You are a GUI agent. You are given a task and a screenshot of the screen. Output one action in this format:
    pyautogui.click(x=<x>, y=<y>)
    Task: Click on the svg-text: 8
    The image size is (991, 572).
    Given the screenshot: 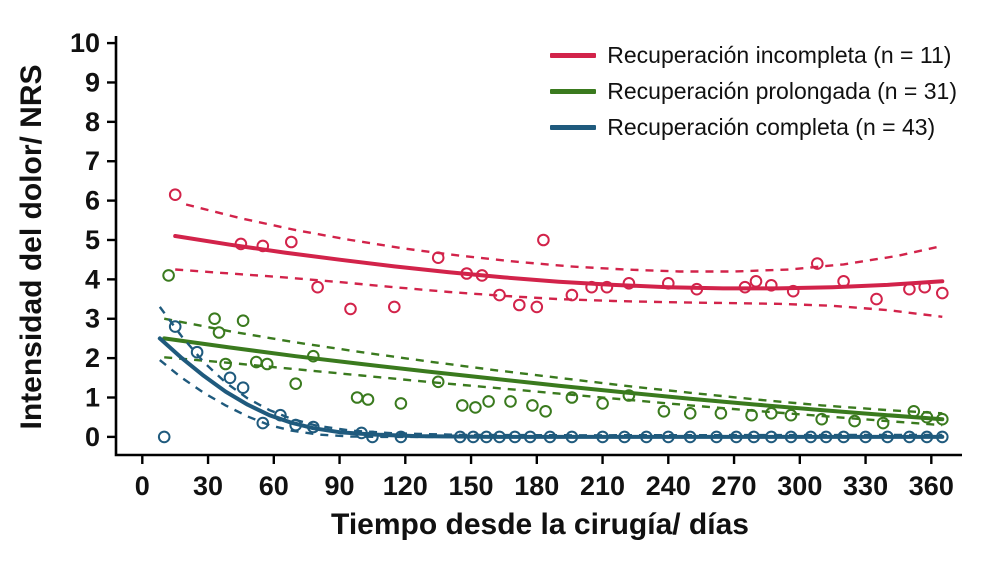 What is the action you would take?
    pyautogui.click(x=92, y=122)
    